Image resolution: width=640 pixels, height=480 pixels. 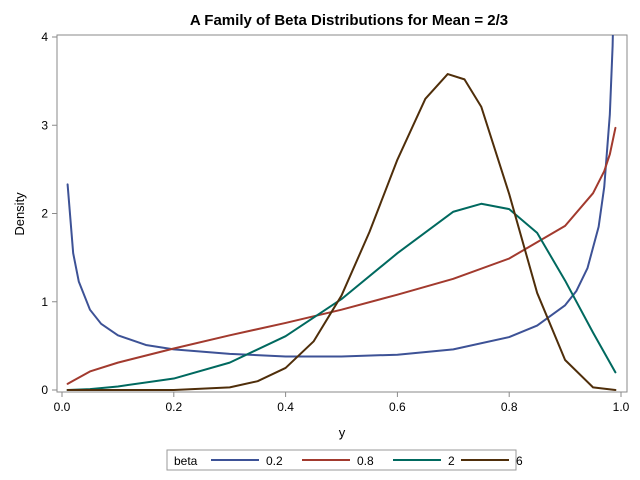 I want to click on legend-label: 2, so click(x=451, y=461).